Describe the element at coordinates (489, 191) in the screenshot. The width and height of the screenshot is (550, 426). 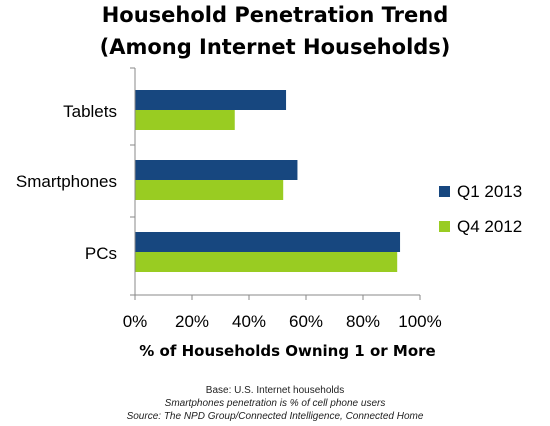
I see `legend-label-q1-2013: Q1 2013` at that location.